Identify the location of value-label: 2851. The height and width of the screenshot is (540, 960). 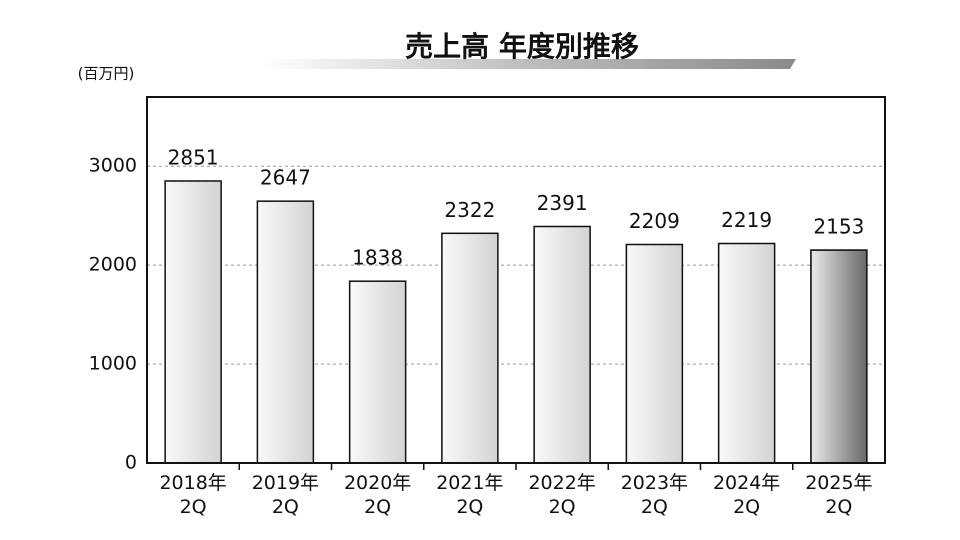
(193, 157).